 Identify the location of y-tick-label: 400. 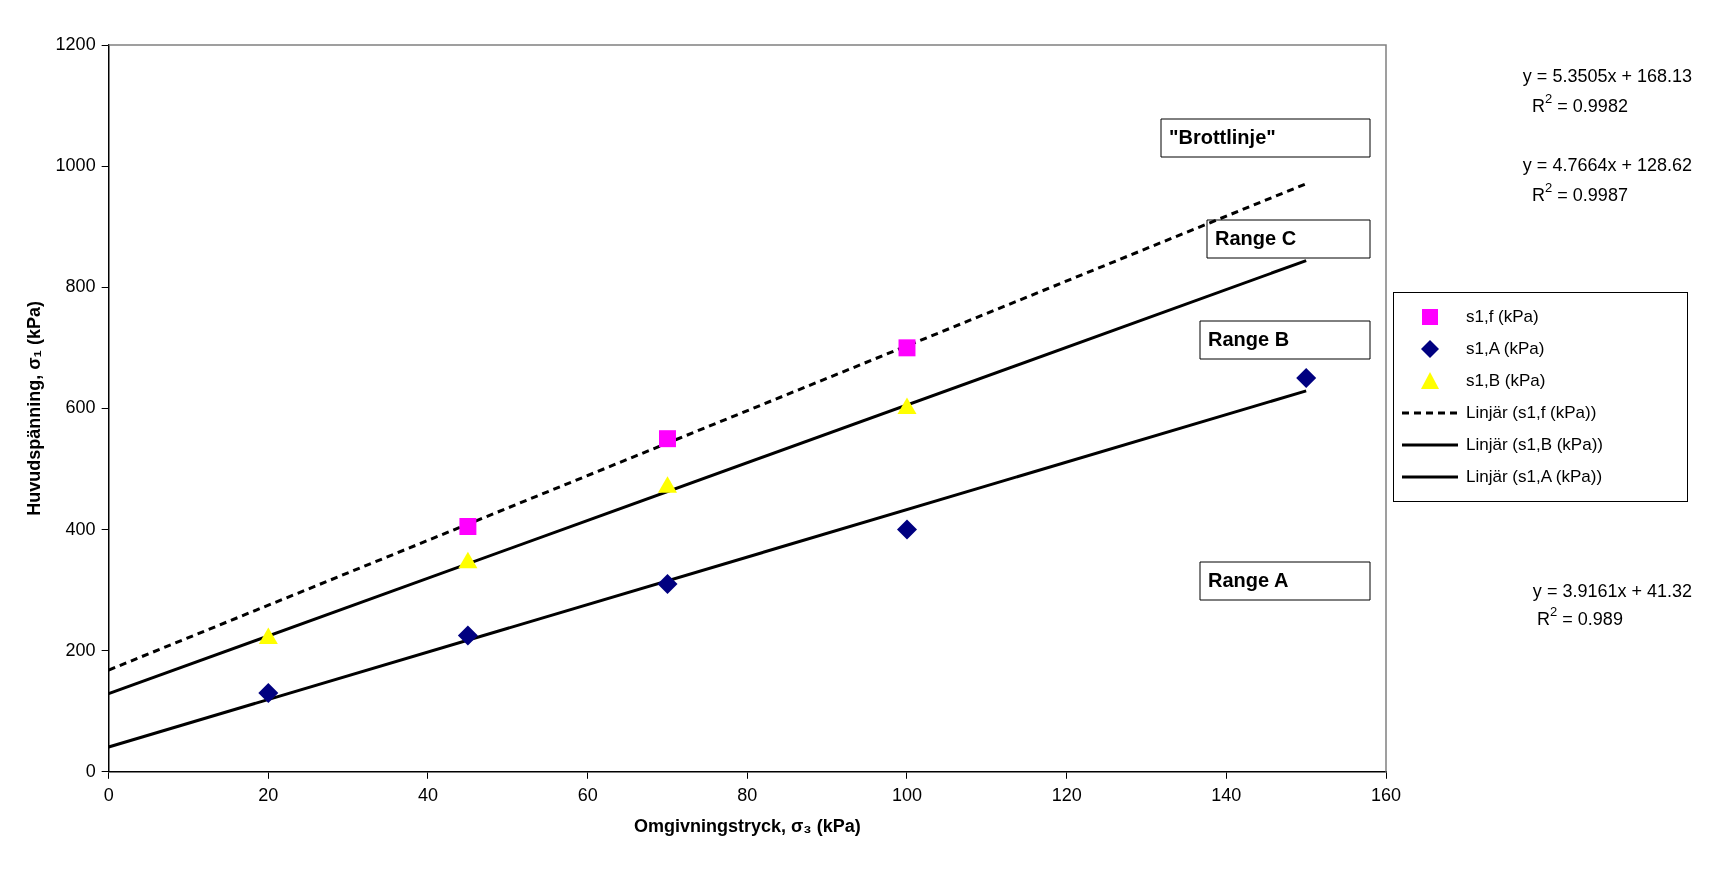
(80, 528).